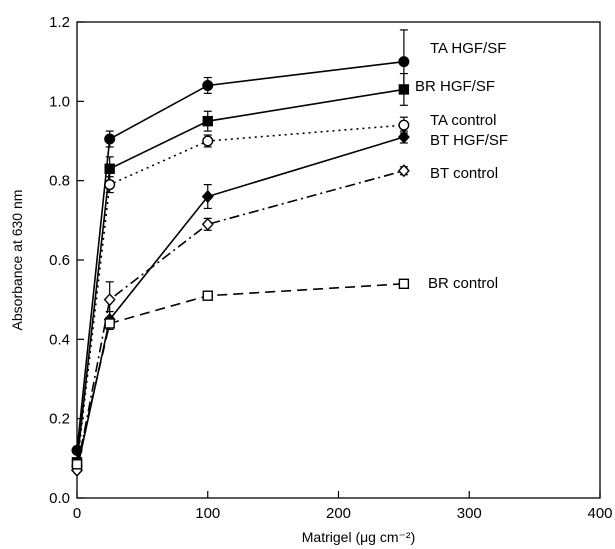 The height and width of the screenshot is (549, 615). I want to click on x-tick-label: 300, so click(469, 513).